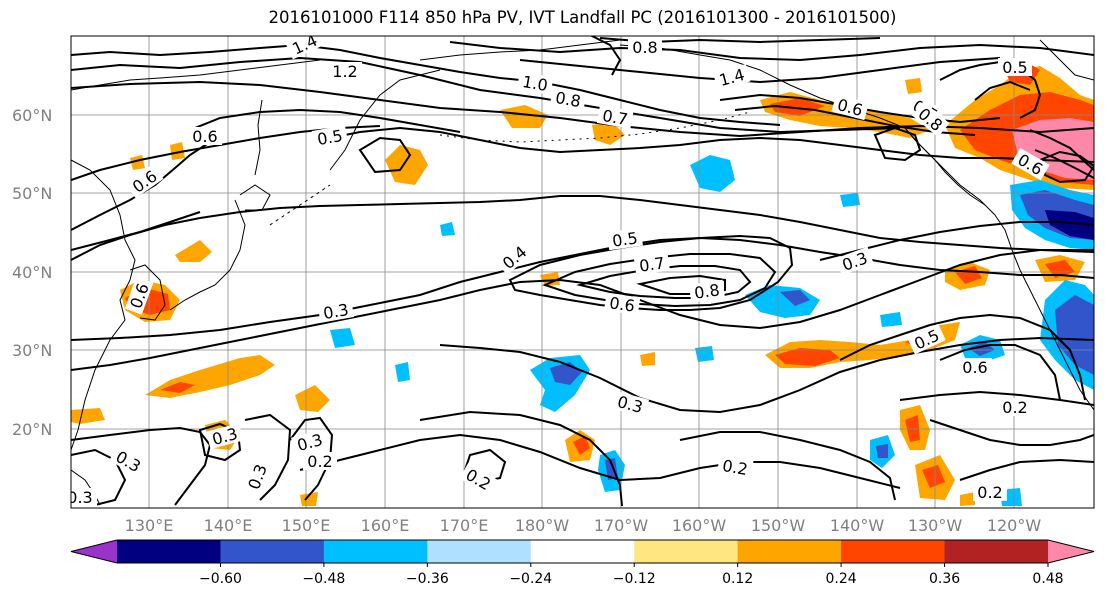  I want to click on colorbar-tick-label: −0.36, so click(427, 579).